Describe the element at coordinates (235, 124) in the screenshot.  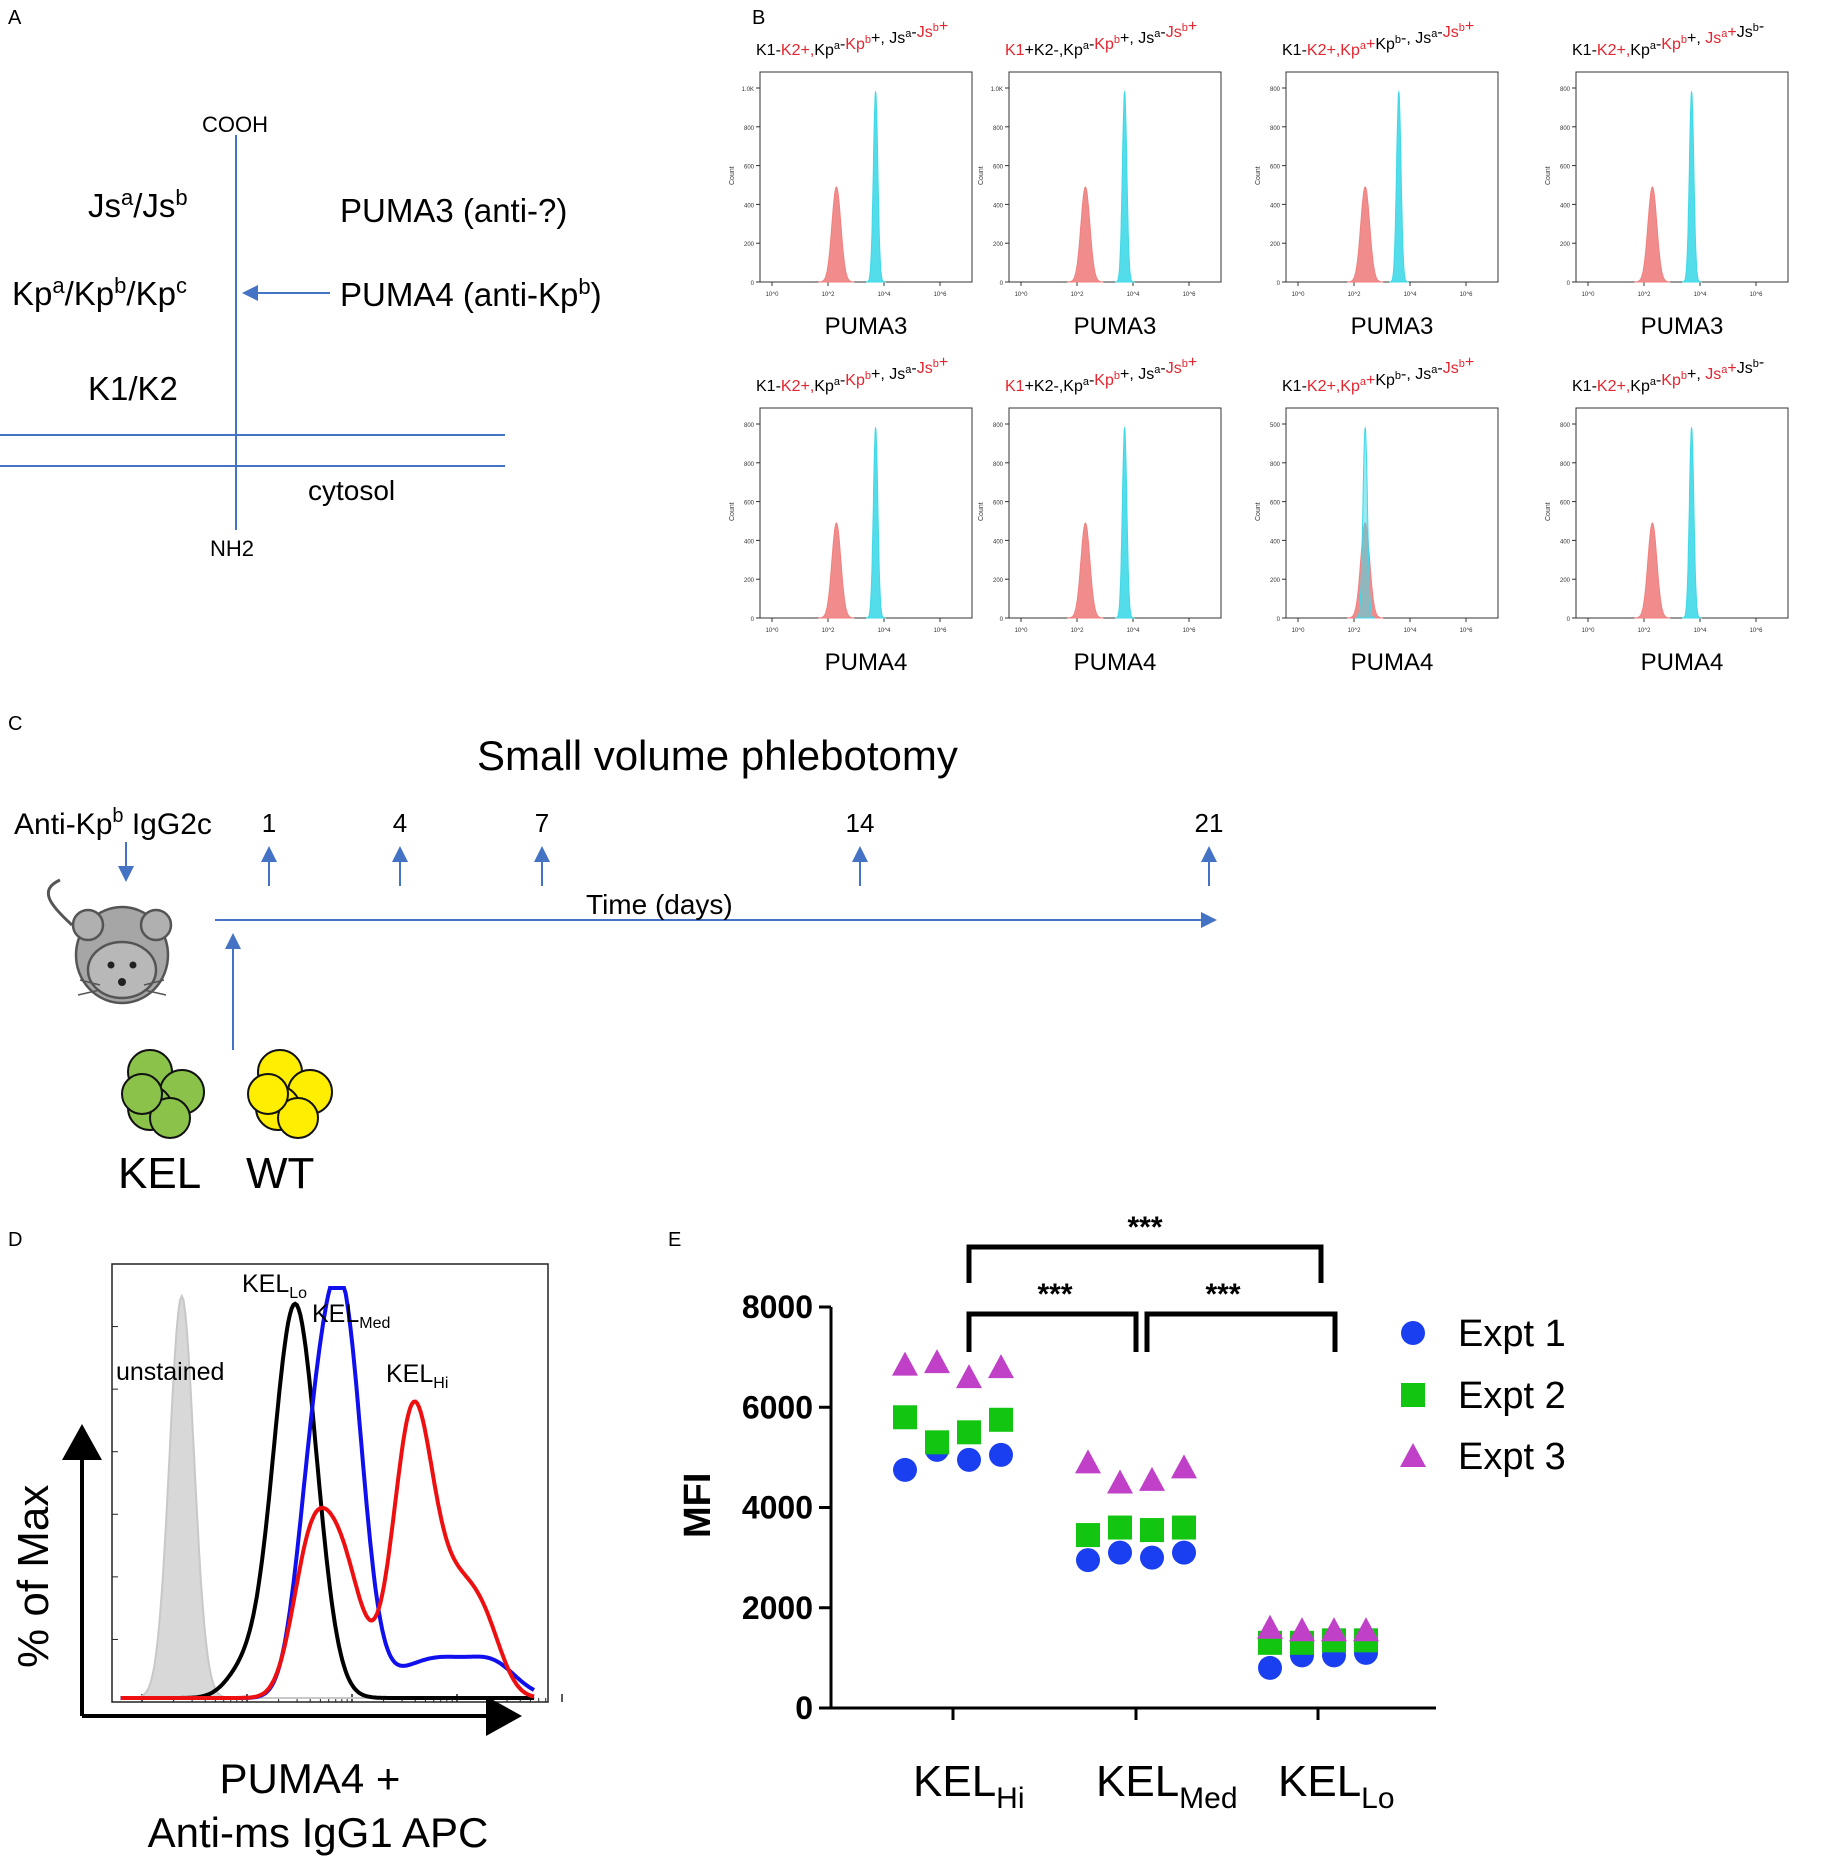
I see `cooh-label: COOH` at that location.